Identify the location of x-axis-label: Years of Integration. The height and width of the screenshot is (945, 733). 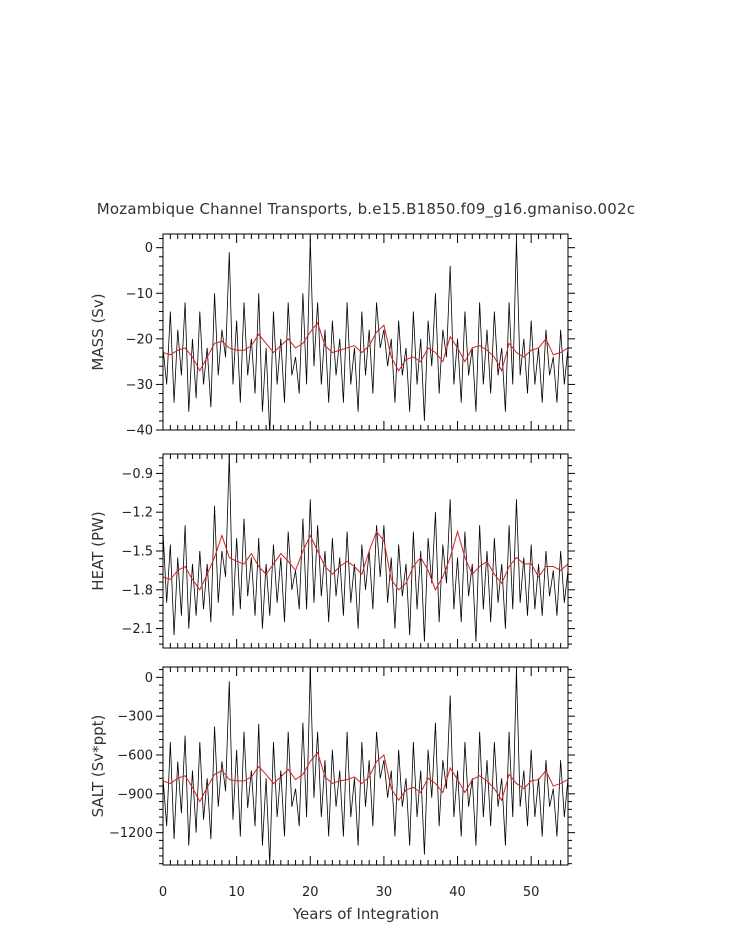
(365, 914).